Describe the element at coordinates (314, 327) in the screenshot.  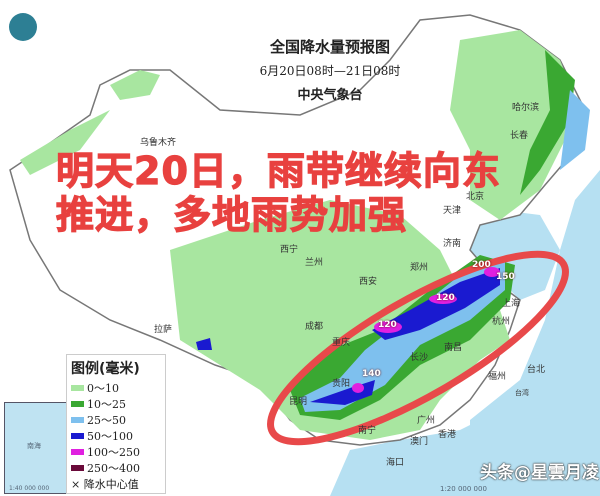
I see `city-label: 成都` at that location.